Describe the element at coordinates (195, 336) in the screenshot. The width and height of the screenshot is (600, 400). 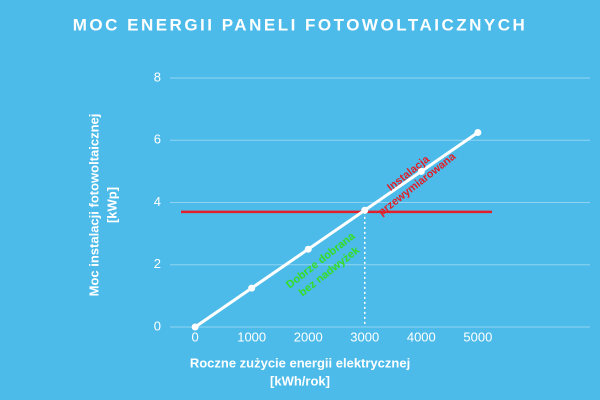
I see `x-tick-label: 0` at that location.